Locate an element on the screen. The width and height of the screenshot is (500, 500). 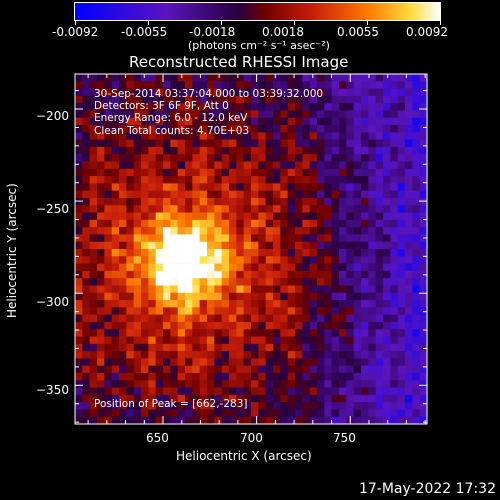
energy-range-text: Energy Range: 6.0 - 12.0 keV is located at coordinates (171, 118).